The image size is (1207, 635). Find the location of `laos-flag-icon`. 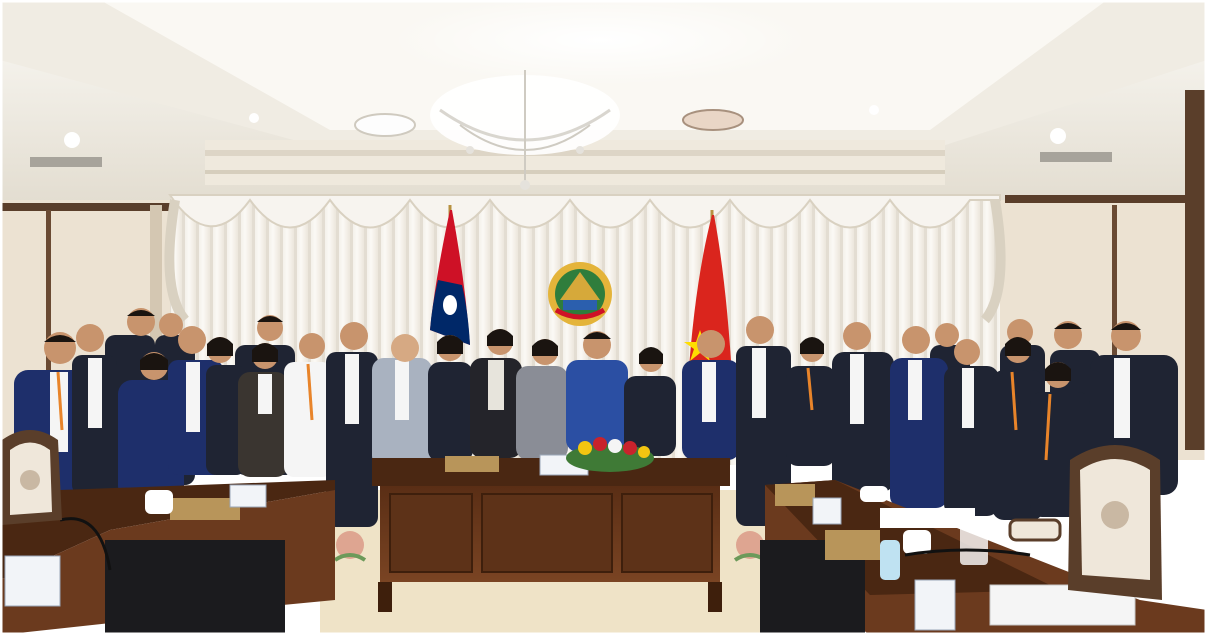

laos-flag-icon is located at coordinates (450, 275).